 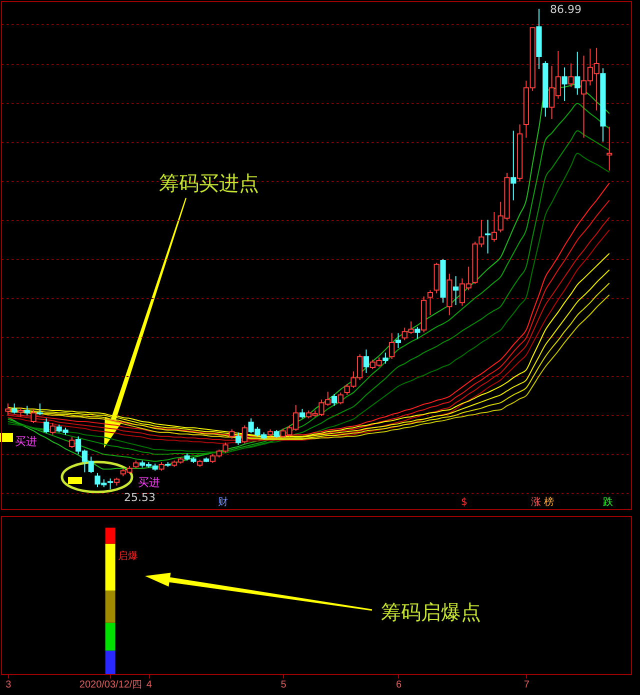 What do you see at coordinates (566, 9) in the screenshot?
I see `annotation: 86.99` at bounding box center [566, 9].